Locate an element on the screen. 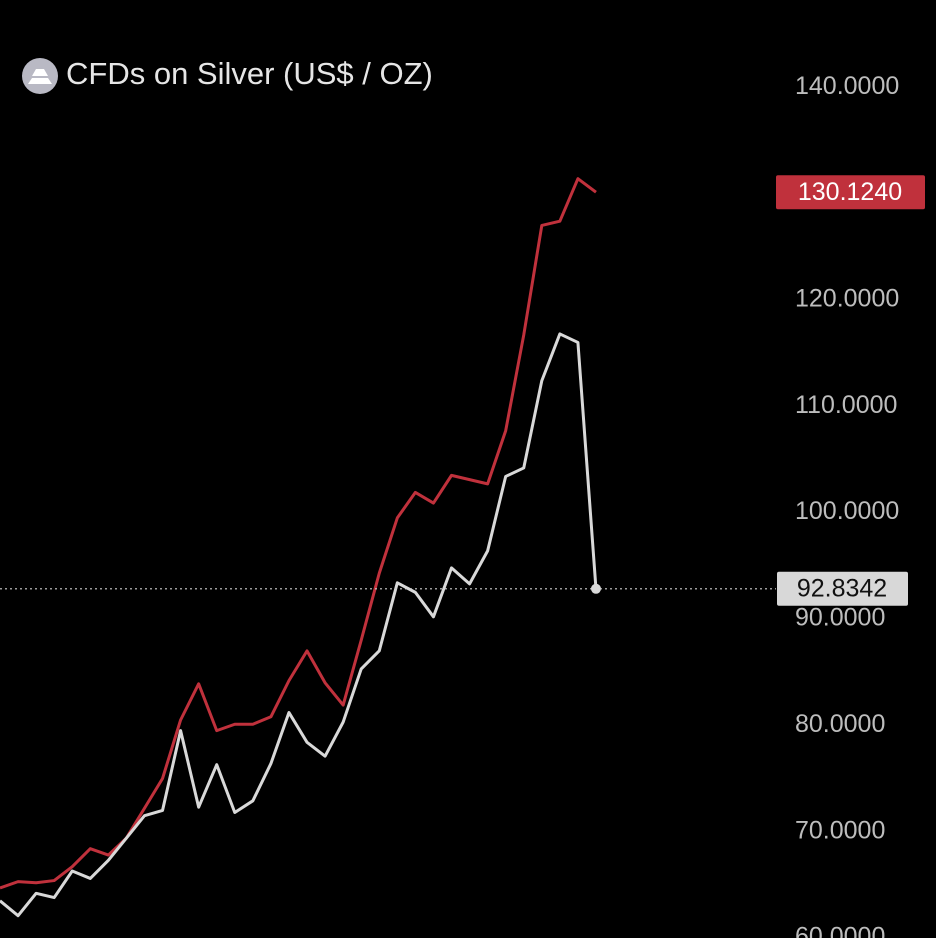  y-tick-label: 100.0000 is located at coordinates (847, 511).